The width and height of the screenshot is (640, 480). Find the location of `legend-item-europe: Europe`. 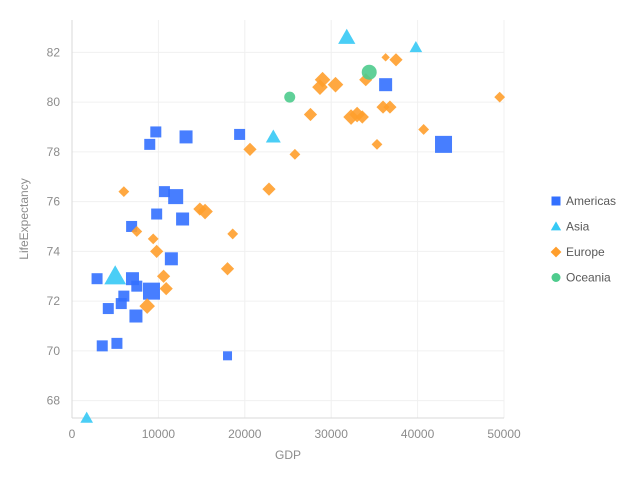

legend-item-europe: Europe is located at coordinates (577, 252).